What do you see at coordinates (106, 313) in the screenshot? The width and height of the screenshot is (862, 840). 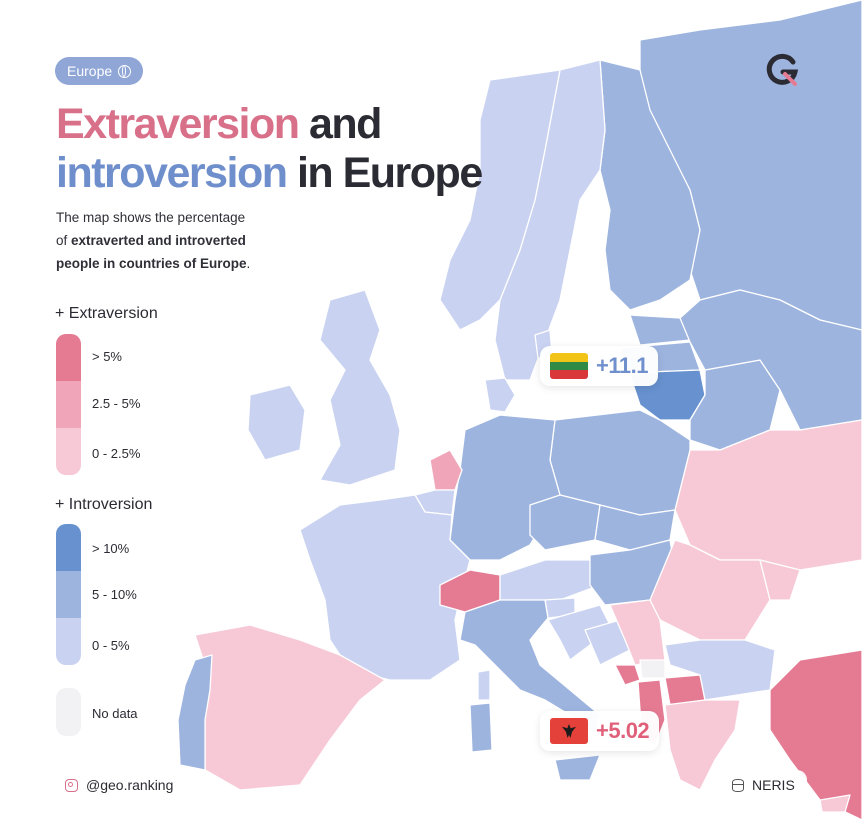 I see `legend-extraversion-heading: + Extraversion` at bounding box center [106, 313].